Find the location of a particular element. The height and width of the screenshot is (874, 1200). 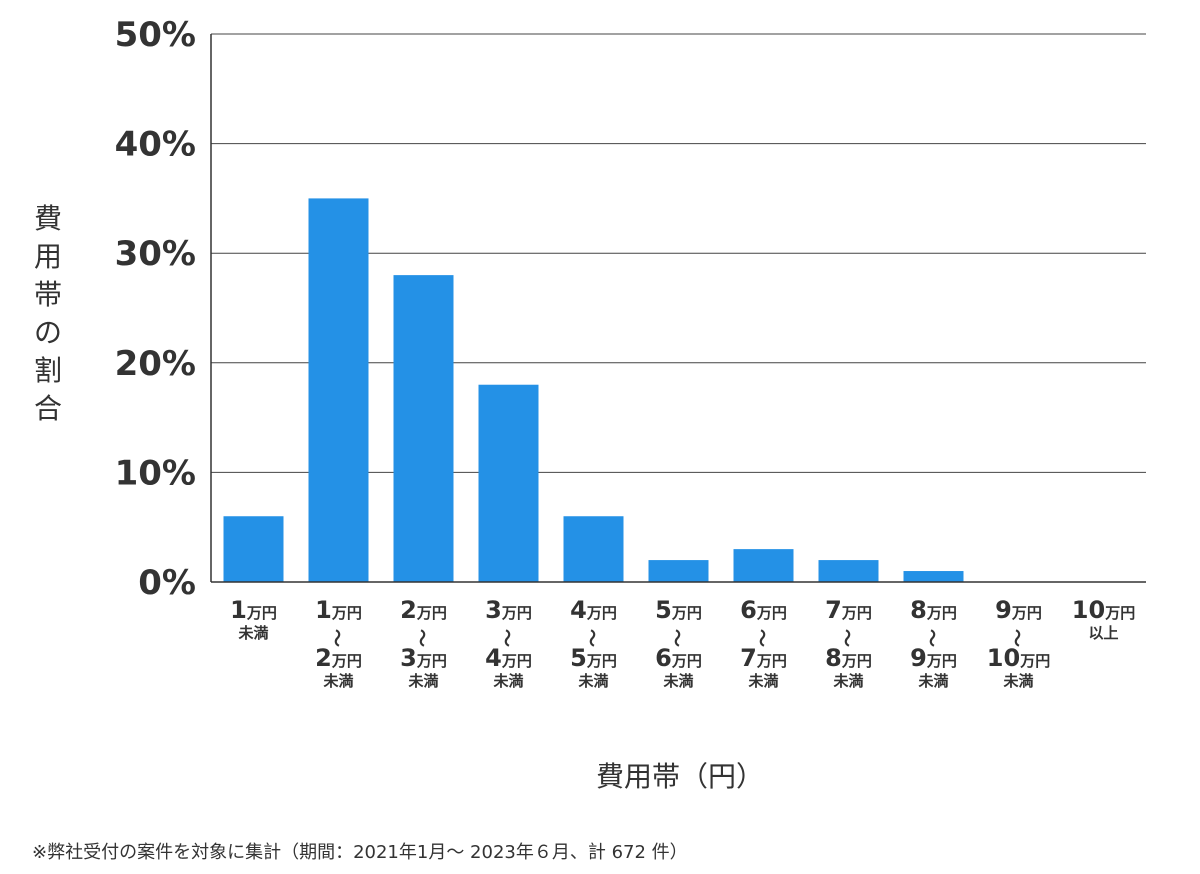

y-tick-label: 50% is located at coordinates (155, 35).